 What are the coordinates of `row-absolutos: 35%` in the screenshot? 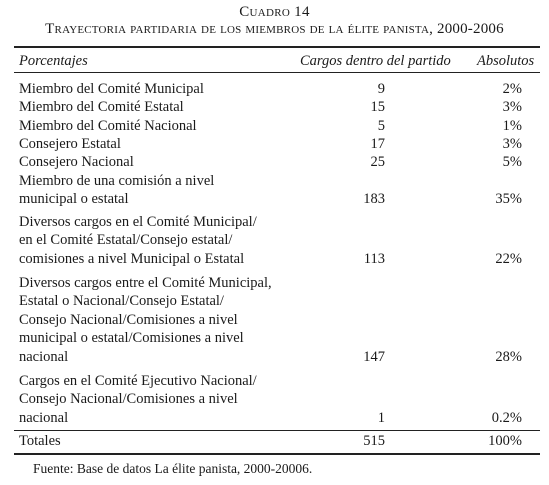 It's located at (508, 199).